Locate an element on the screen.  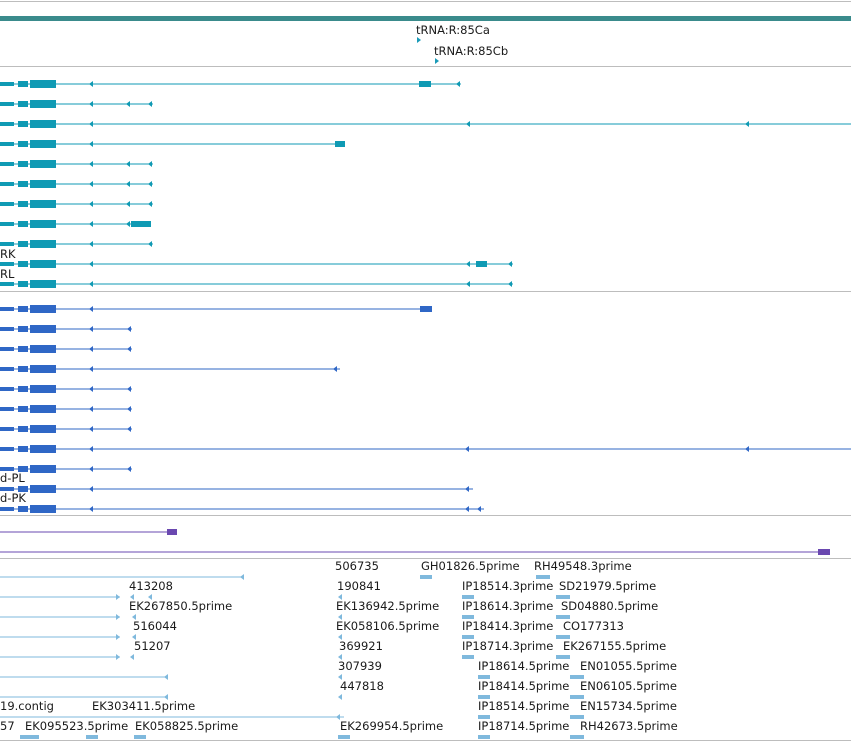
est-label: IP18514.5prime is located at coordinates (523, 706).